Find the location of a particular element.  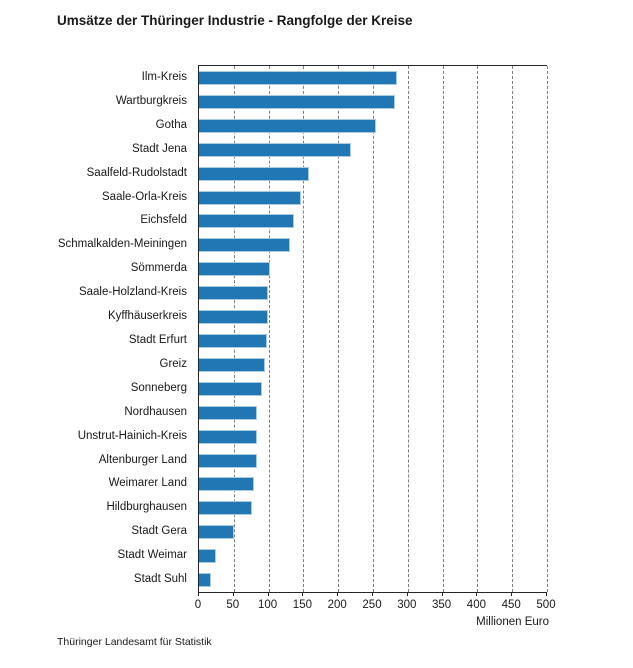

category-label: Sömmerda is located at coordinates (158, 268).